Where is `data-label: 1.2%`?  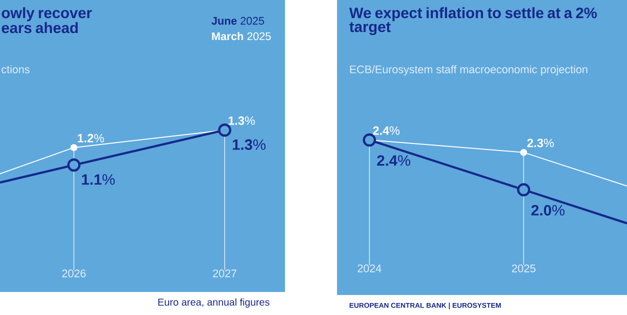 data-label: 1.2% is located at coordinates (91, 138).